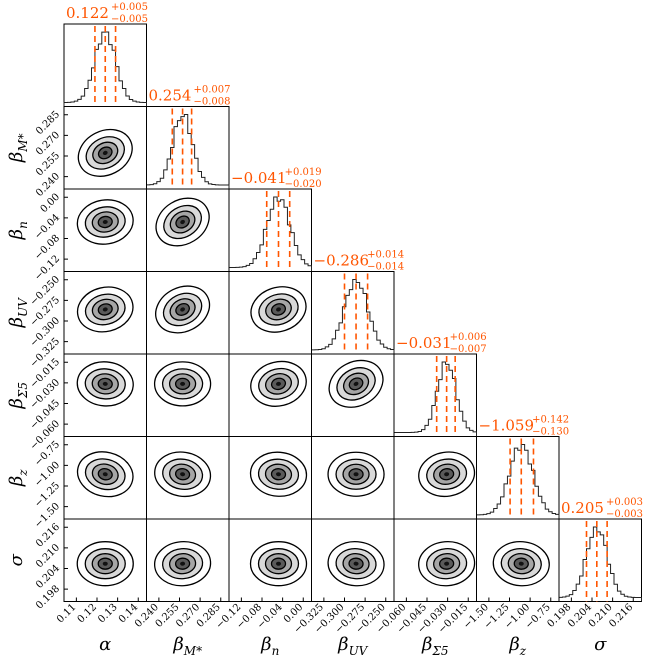  I want to click on histogram-panel-6: −1.059+0.142−0.130, so click(522, 467).